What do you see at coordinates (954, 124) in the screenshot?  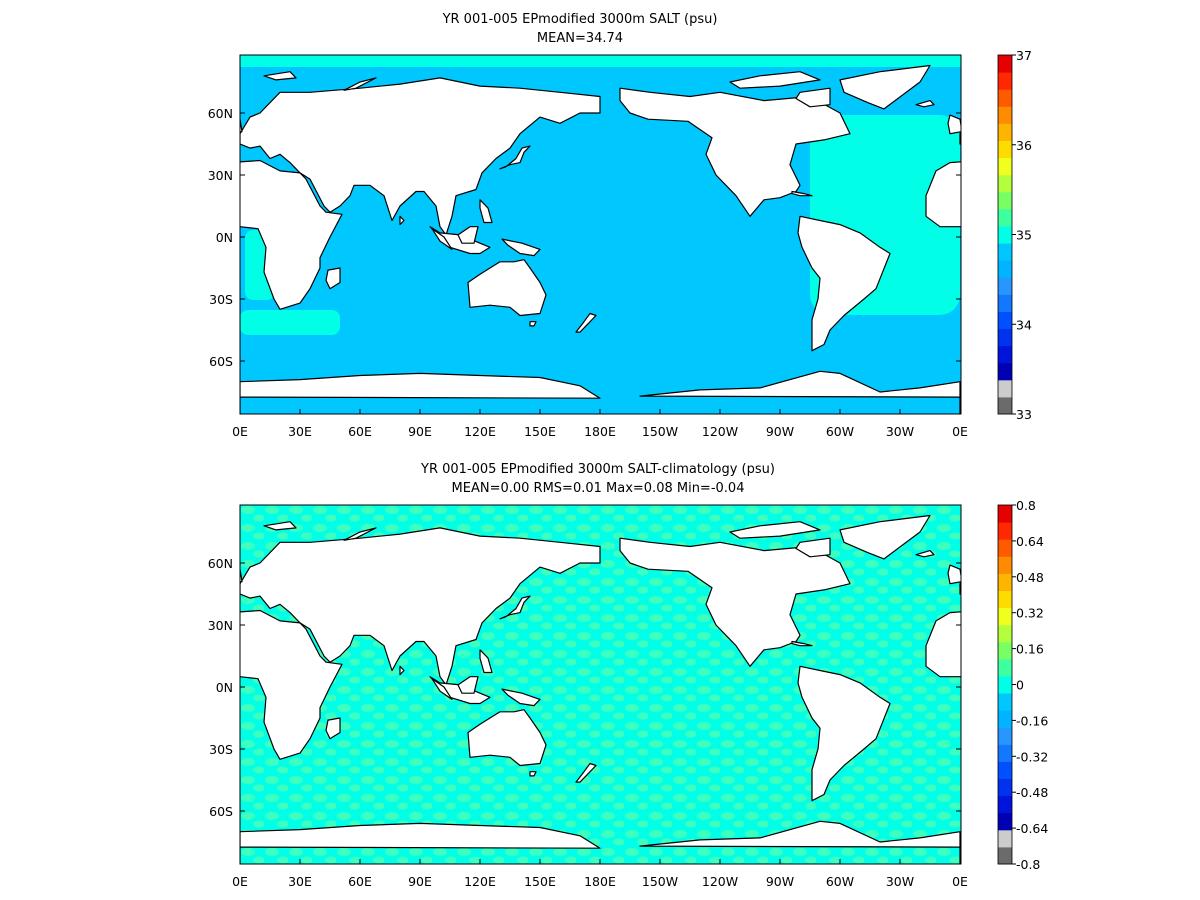 I see `uk-landmass` at bounding box center [954, 124].